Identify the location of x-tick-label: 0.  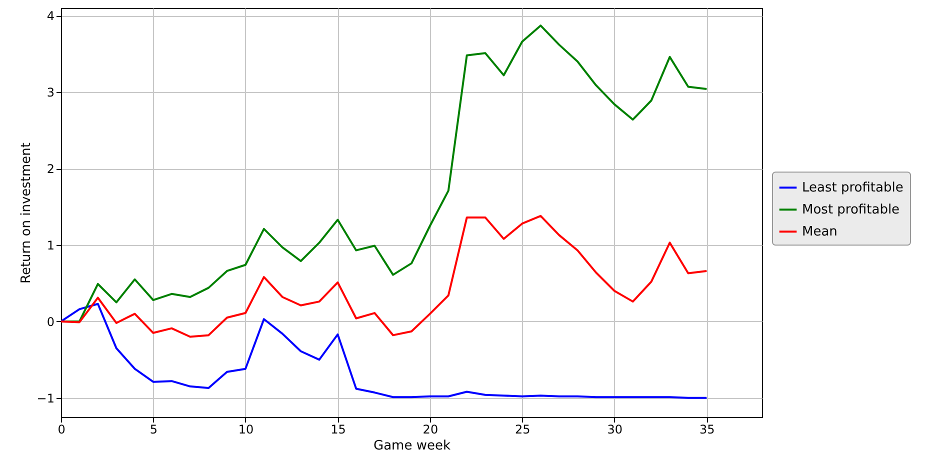
(62, 429).